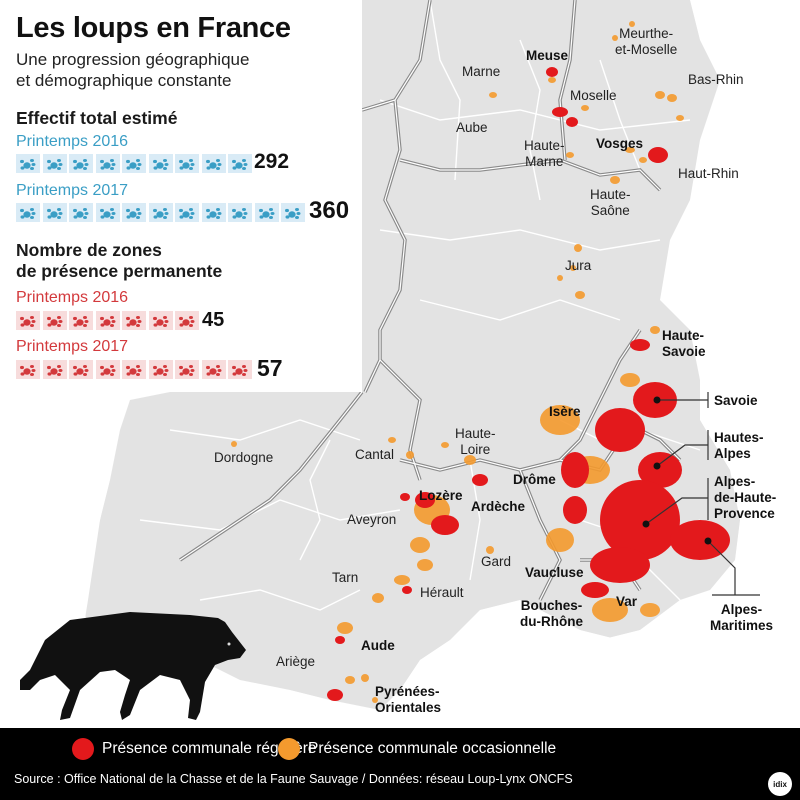 This screenshot has height=800, width=800. Describe the element at coordinates (213, 320) in the screenshot. I see `zones-2016-value: 45` at that location.